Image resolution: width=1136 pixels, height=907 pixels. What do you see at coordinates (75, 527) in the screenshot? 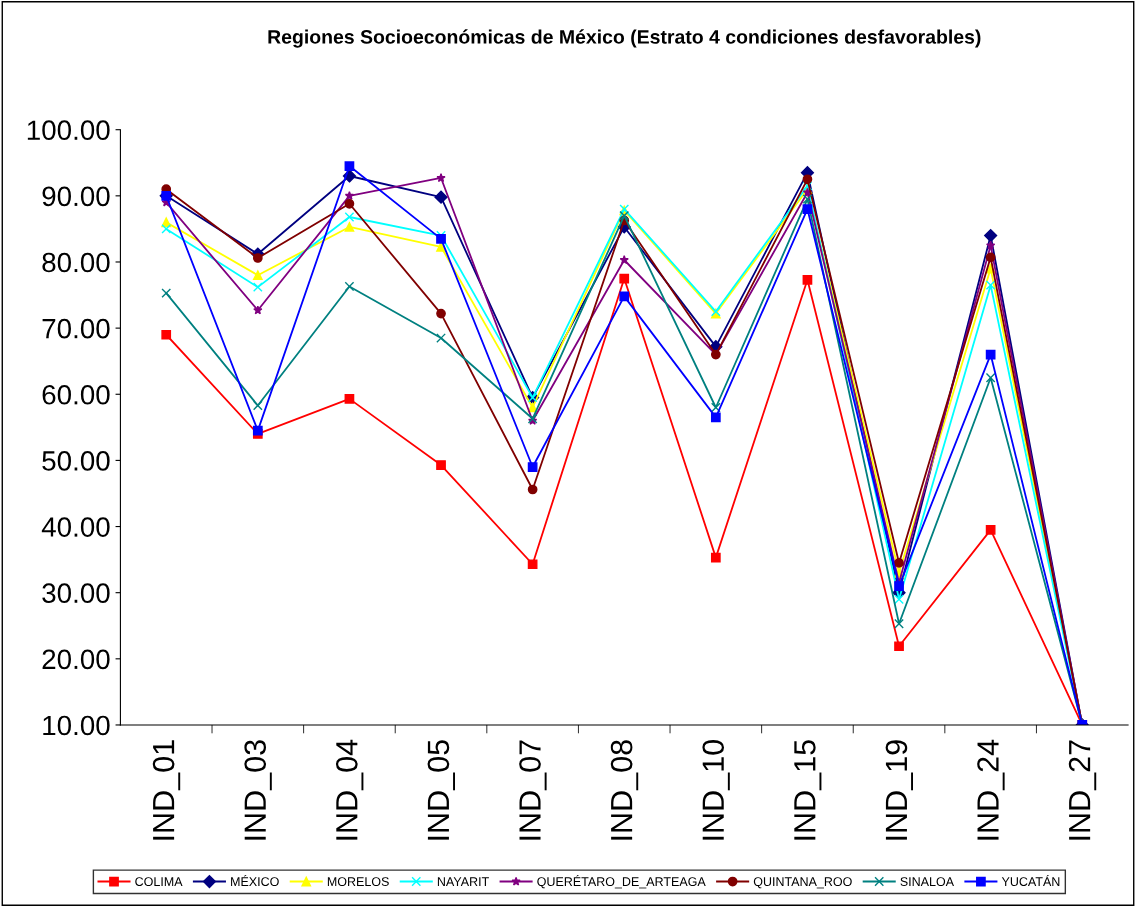
I see `y-tick-label: 40.00` at bounding box center [75, 527].